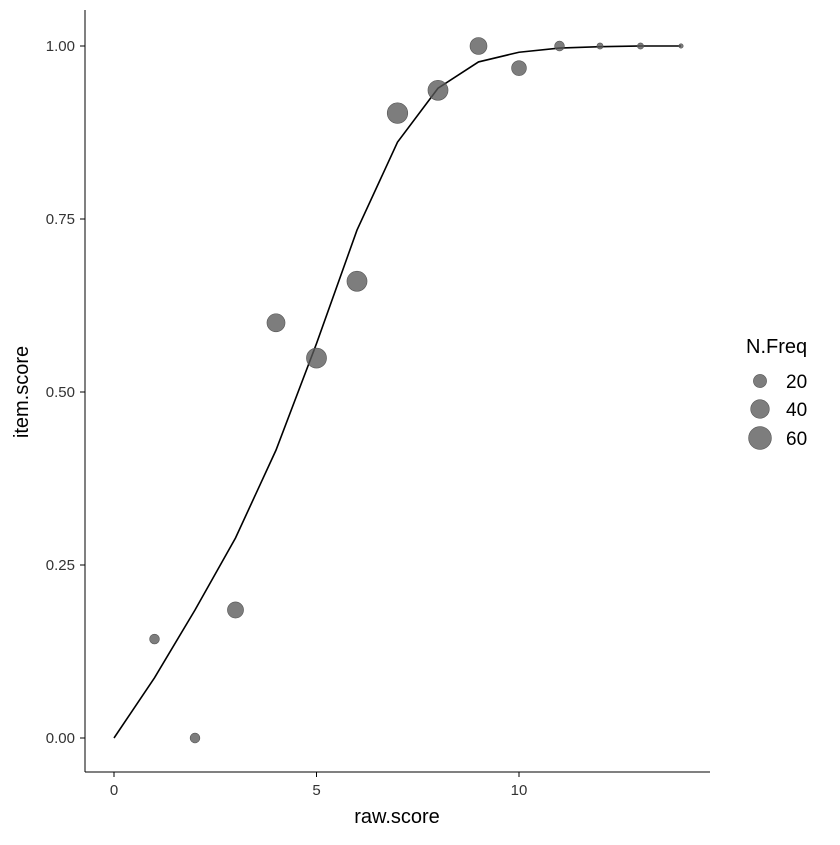 Image resolution: width=840 pixels, height=845 pixels. I want to click on x-axis-title: raw.score, so click(397, 817).